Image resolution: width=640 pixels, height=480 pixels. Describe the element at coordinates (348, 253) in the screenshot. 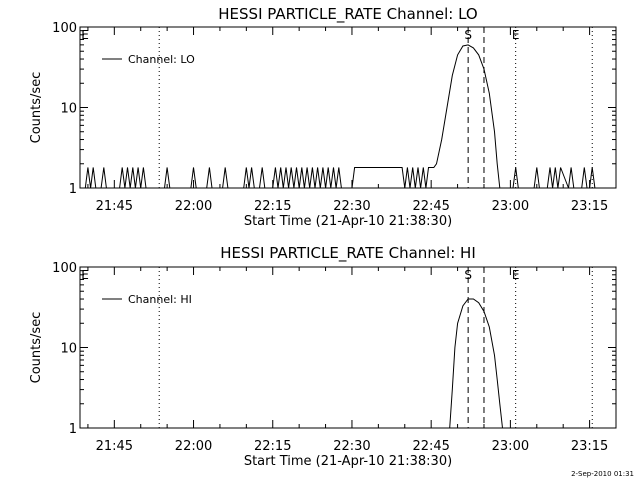

I see `chart-title: HESSI PARTICLE_RATE Channel: HI` at that location.